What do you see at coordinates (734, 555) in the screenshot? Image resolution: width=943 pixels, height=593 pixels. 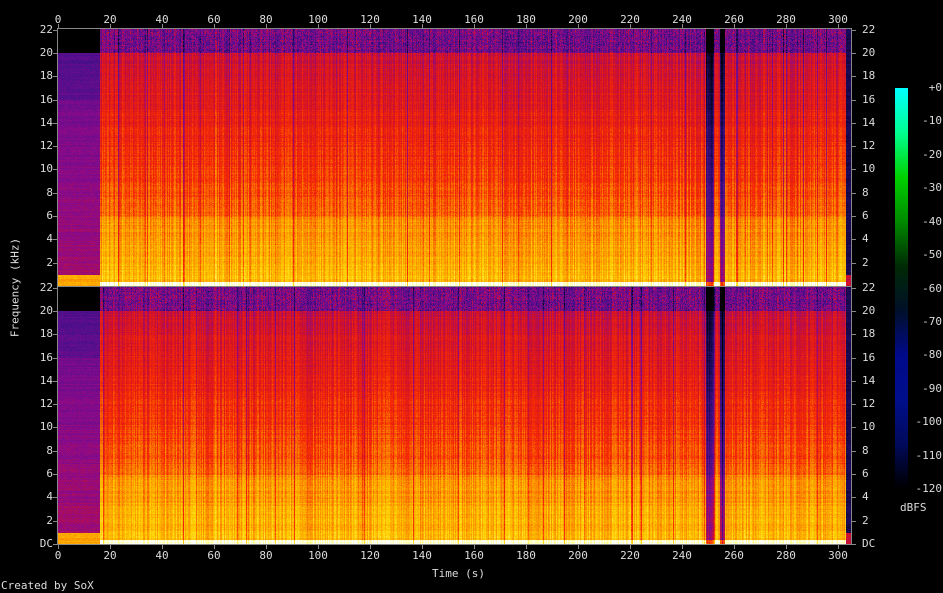 I see `x-tick-label-bottom: 260` at bounding box center [734, 555].